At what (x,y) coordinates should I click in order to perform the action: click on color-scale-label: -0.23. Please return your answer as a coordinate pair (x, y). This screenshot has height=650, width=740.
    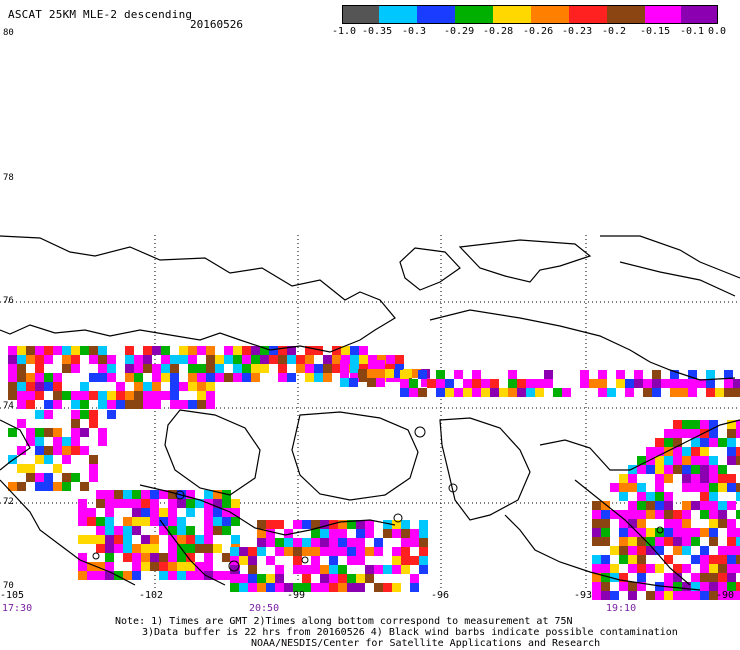
    Looking at the image, I should click on (577, 31).